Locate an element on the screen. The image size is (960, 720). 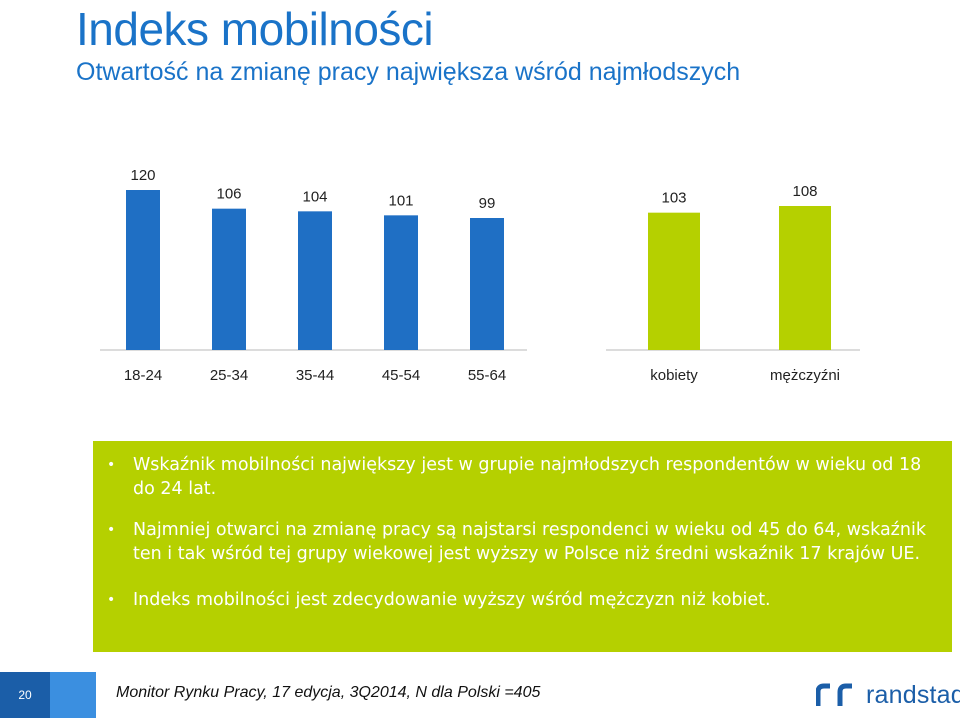
data-label: 103 is located at coordinates (673, 198).